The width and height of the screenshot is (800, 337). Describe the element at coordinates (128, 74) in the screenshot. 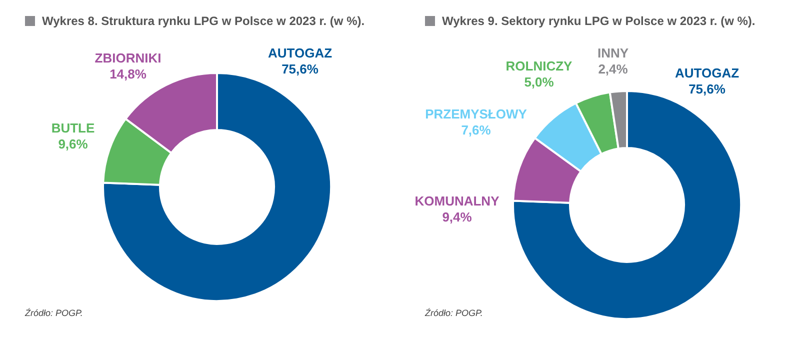

I see `data-label: 14,8%` at that location.